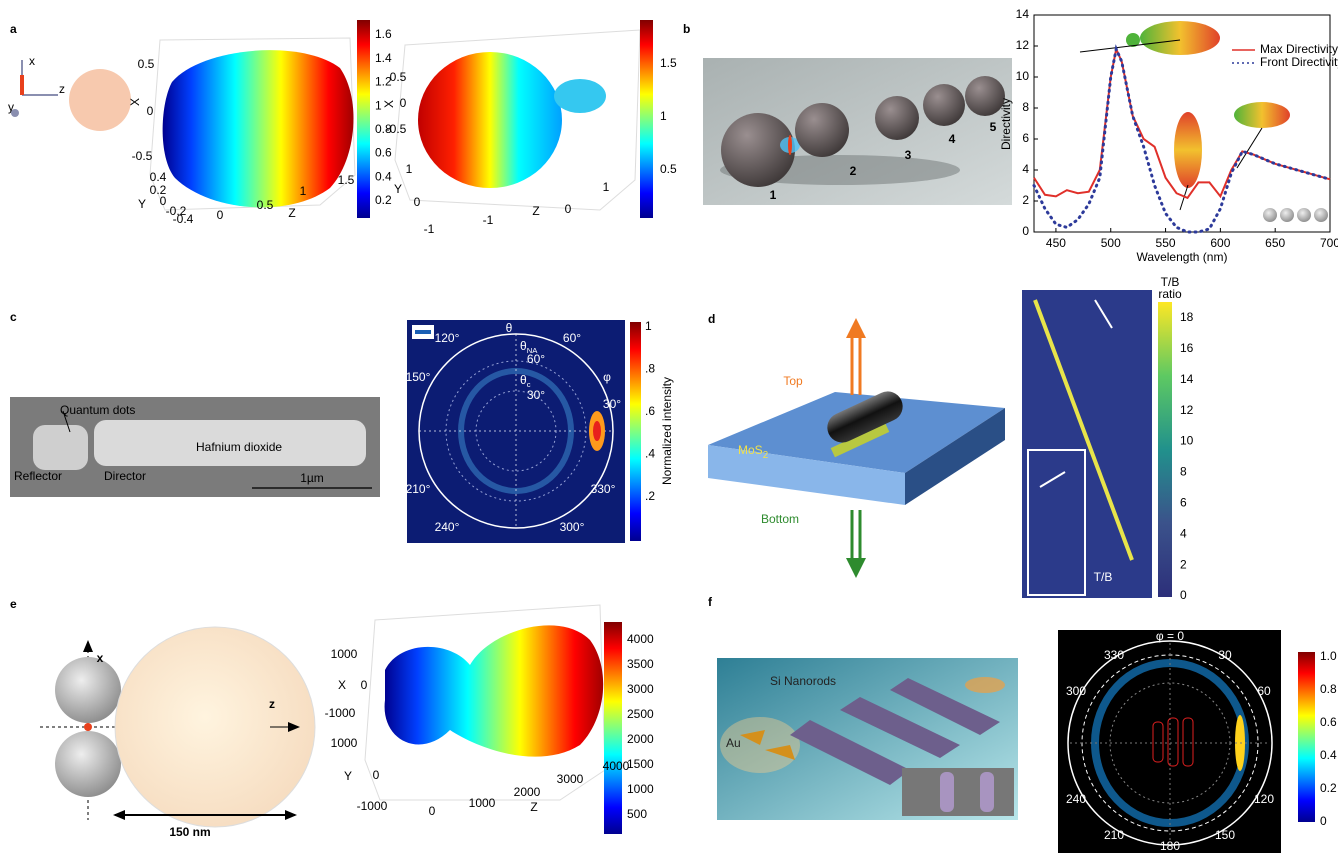 This screenshot has width=1338, height=853. What do you see at coordinates (780, 519) in the screenshot?
I see `label: Bottom` at bounding box center [780, 519].